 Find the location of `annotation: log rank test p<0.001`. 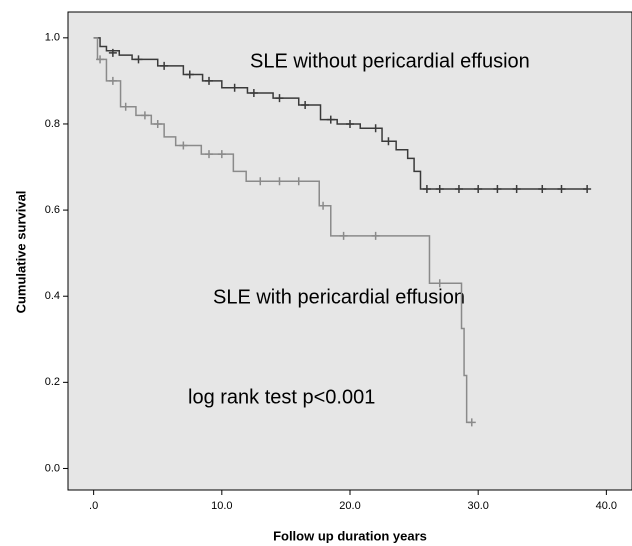

annotation: log rank test p<0.001 is located at coordinates (281, 397).